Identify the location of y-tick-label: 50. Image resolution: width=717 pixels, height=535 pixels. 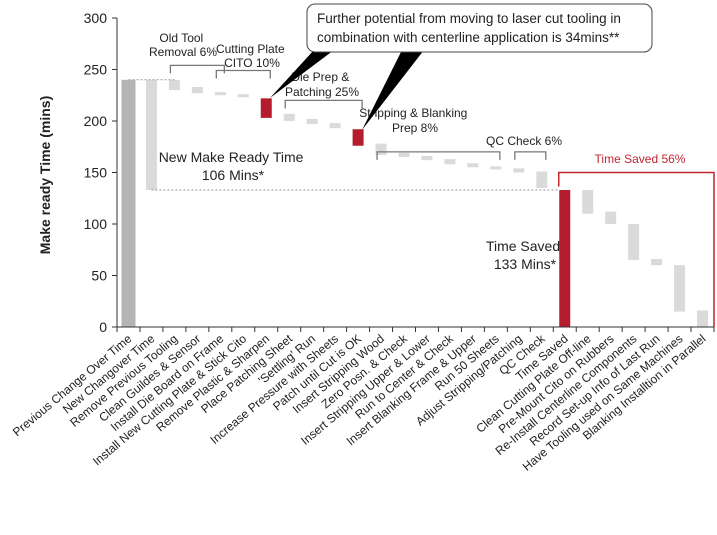
(99, 276).